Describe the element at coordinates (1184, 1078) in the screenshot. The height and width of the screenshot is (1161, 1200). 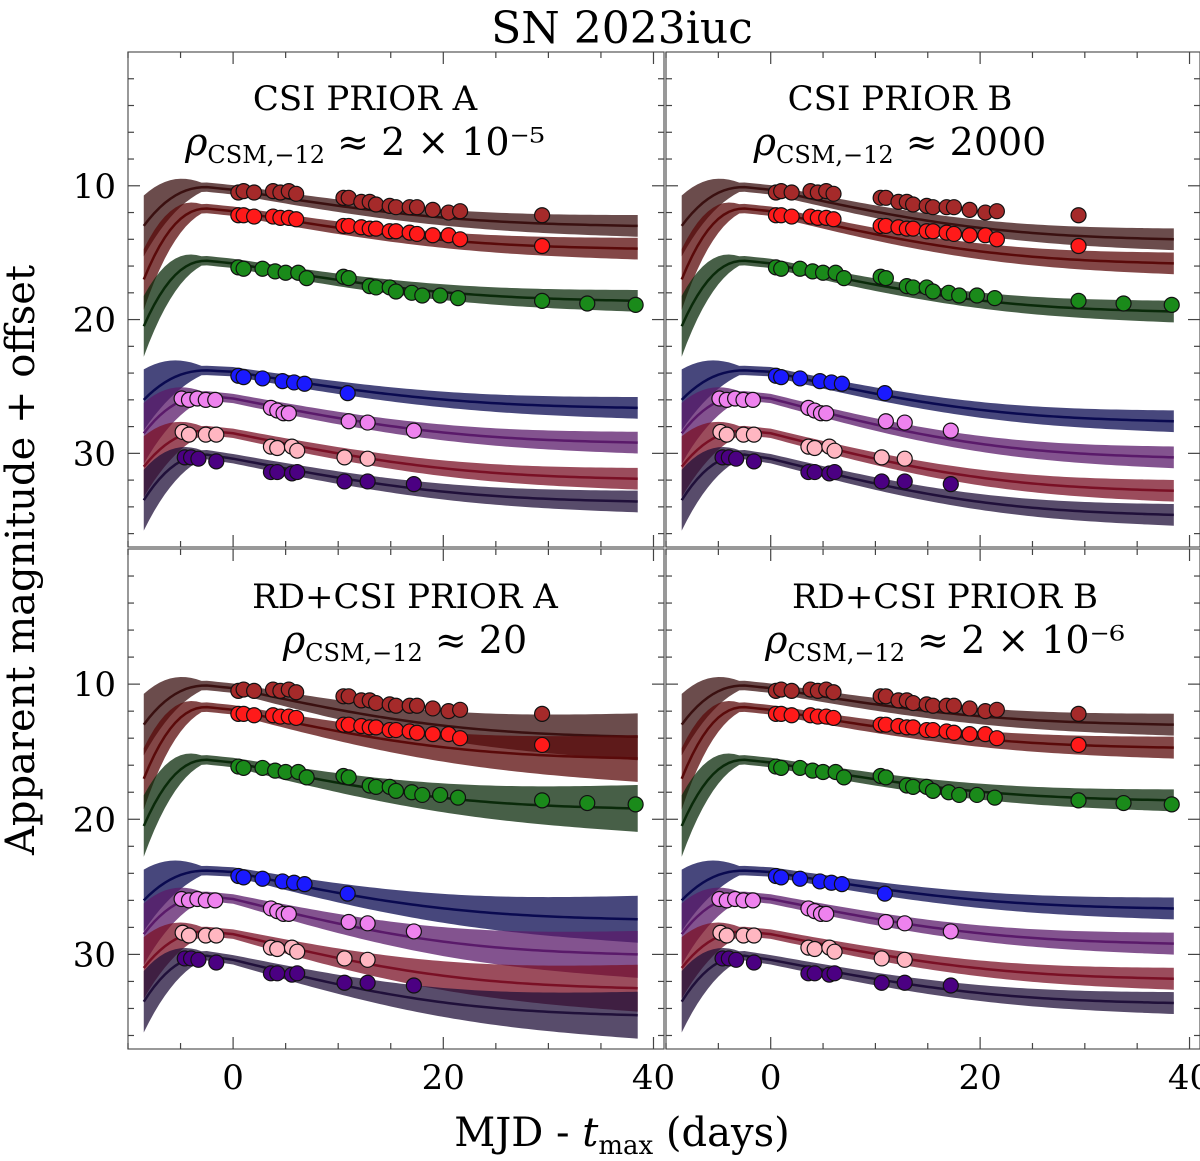
I see `x-tick-label: 40` at that location.